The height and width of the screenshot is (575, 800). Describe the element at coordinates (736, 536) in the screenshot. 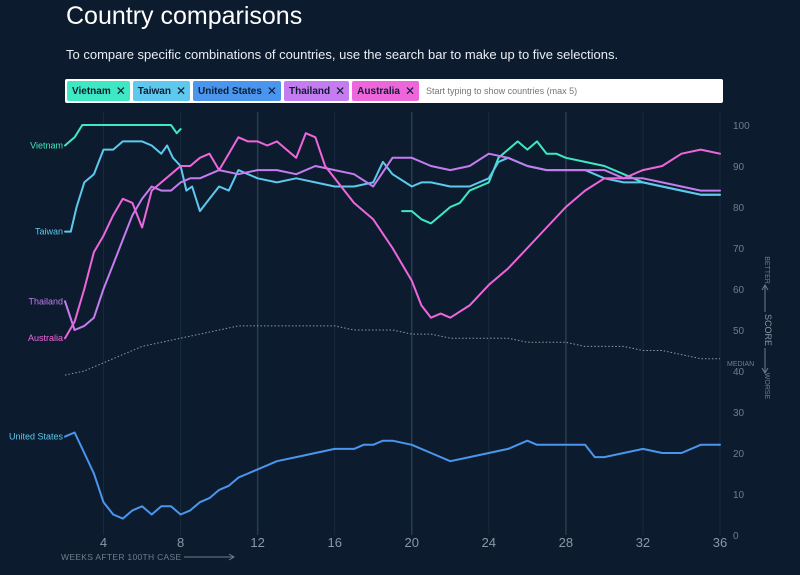

I see `y-tick-label: 0` at that location.